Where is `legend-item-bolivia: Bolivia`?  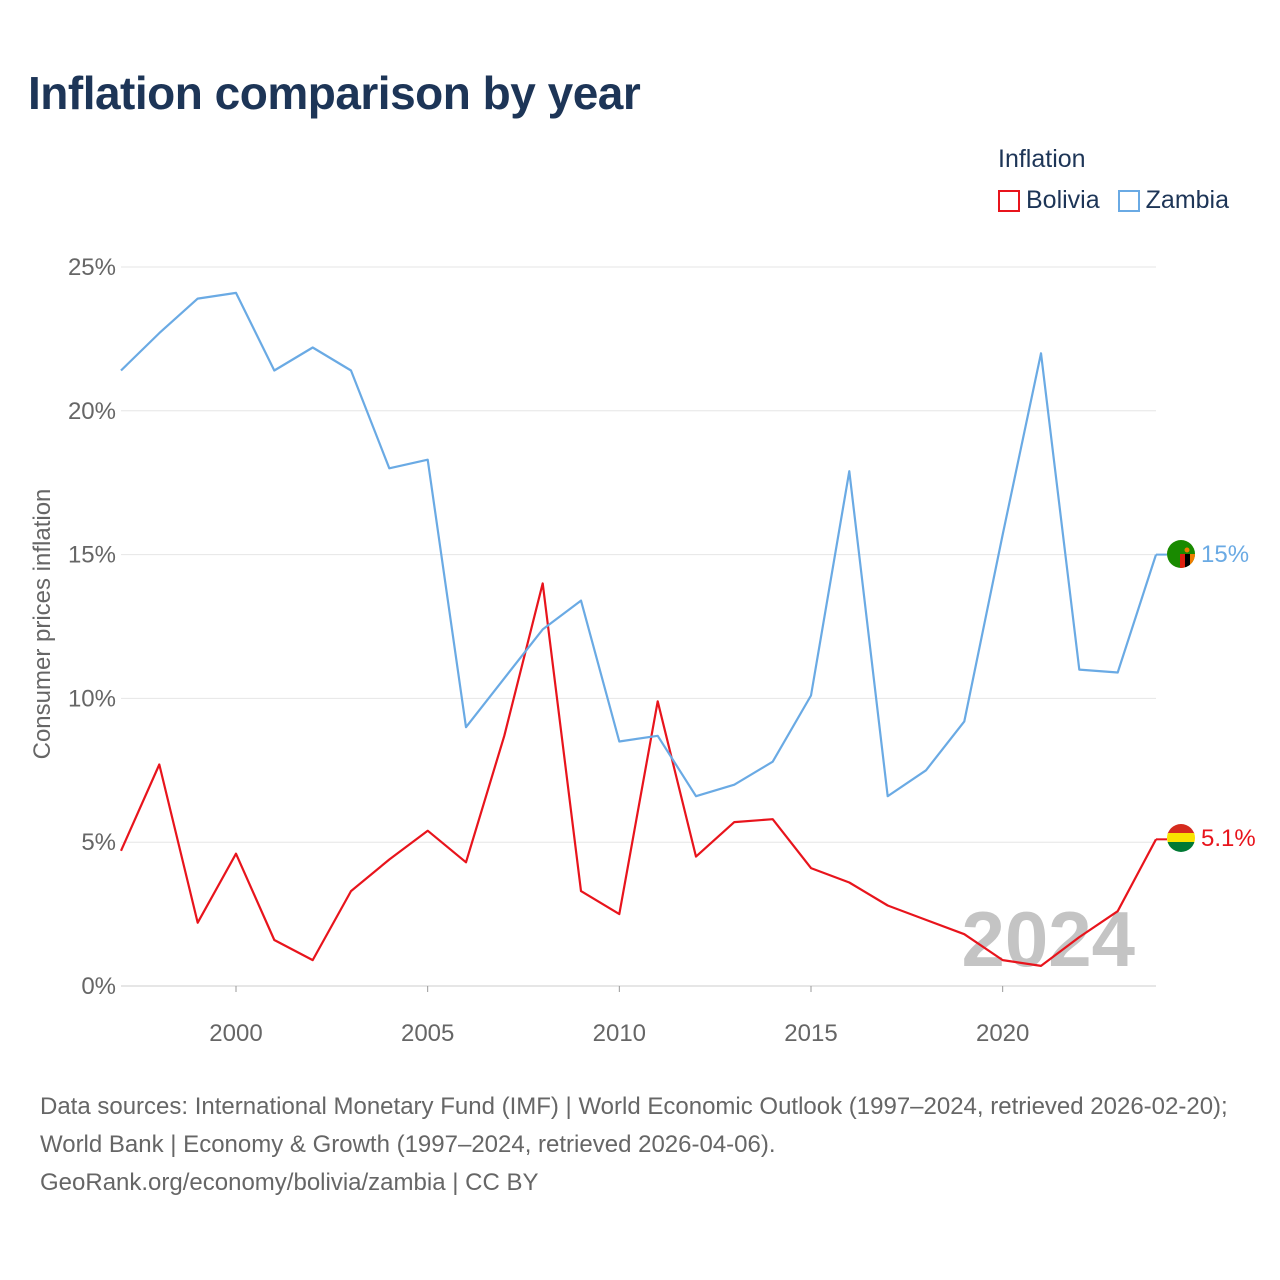
legend-item-bolivia: Bolivia is located at coordinates (1049, 200).